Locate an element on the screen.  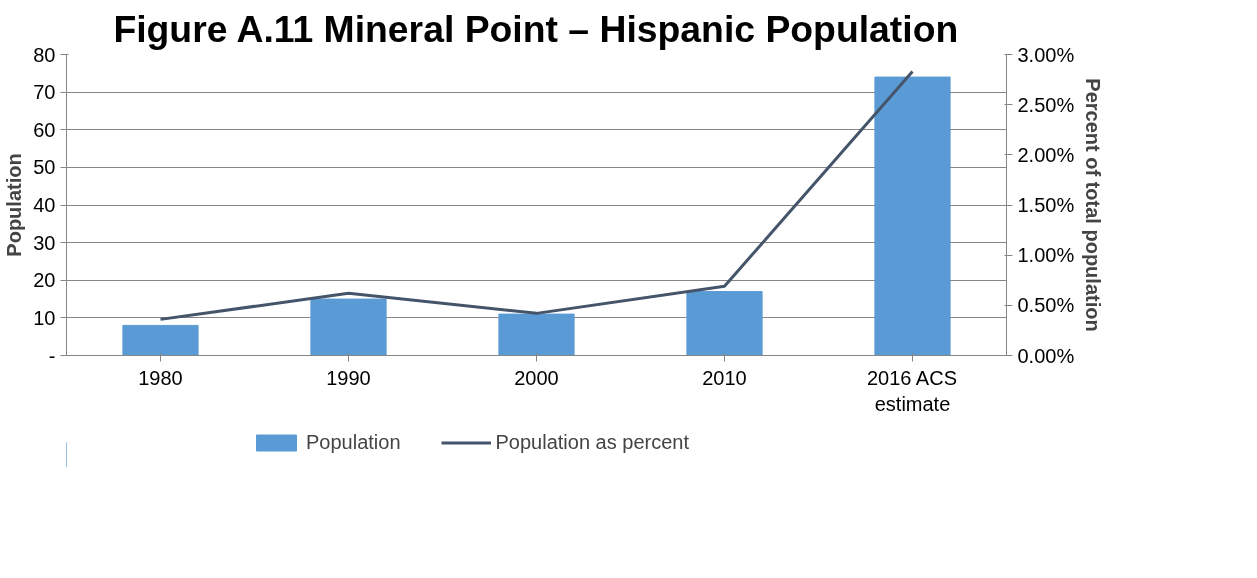
y2-tick-label: 2.00% is located at coordinates (1046, 154).